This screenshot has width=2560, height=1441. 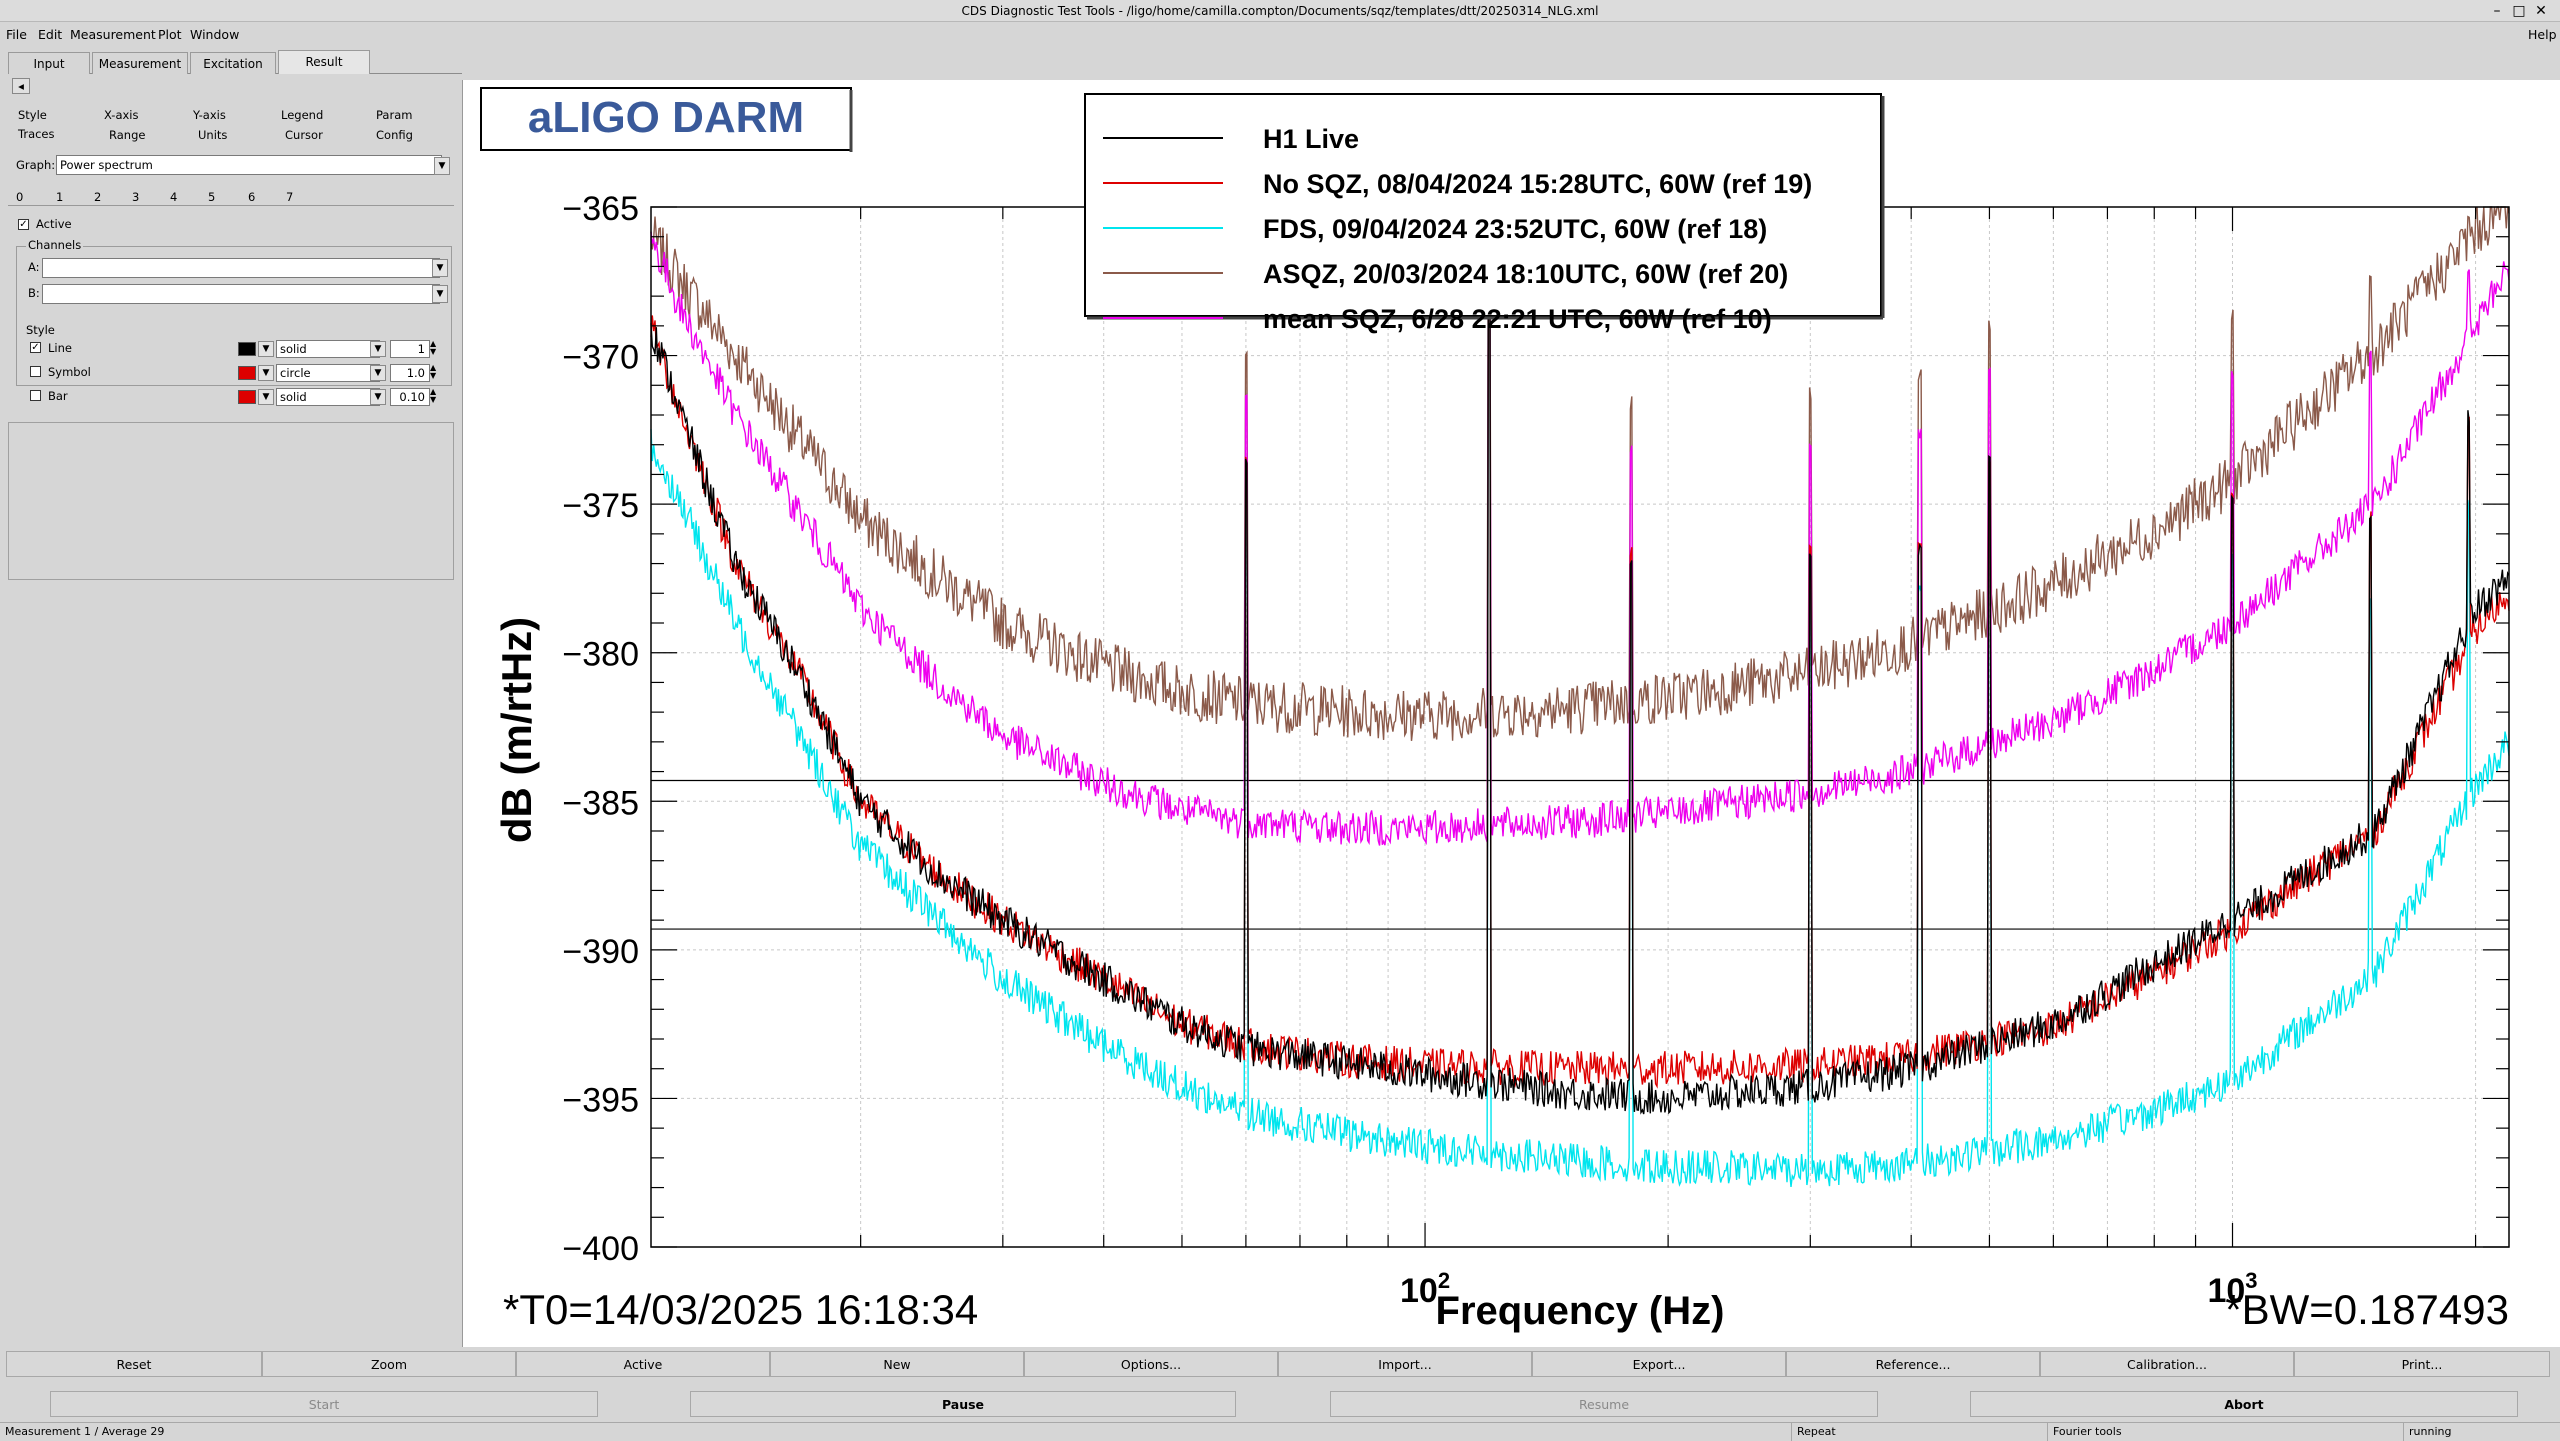 I want to click on subtab-cursor: Cursor, so click(x=304, y=135).